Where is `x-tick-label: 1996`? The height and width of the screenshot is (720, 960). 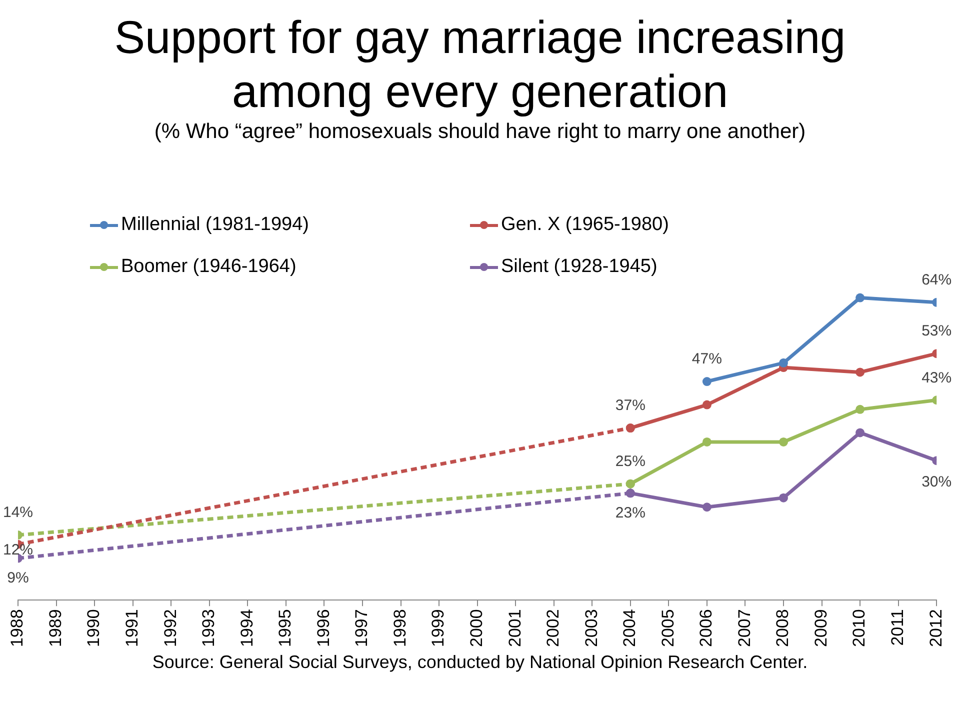
x-tick-label: 1996 is located at coordinates (323, 628).